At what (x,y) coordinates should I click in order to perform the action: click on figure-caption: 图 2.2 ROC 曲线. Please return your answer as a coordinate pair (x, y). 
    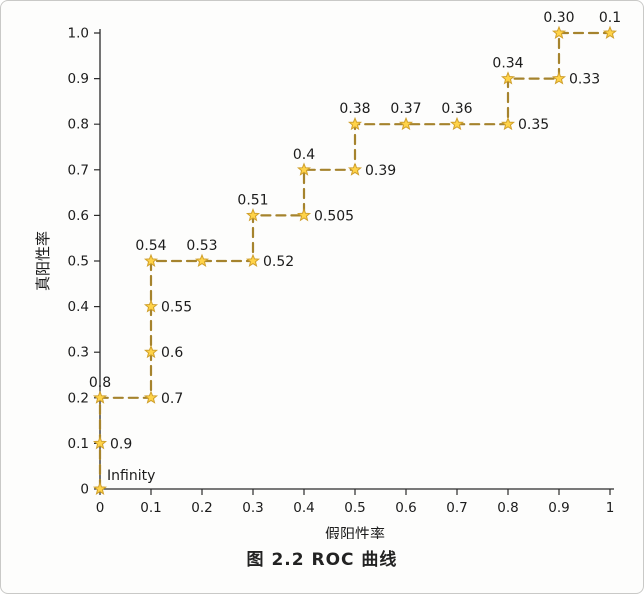
    Looking at the image, I should click on (322, 560).